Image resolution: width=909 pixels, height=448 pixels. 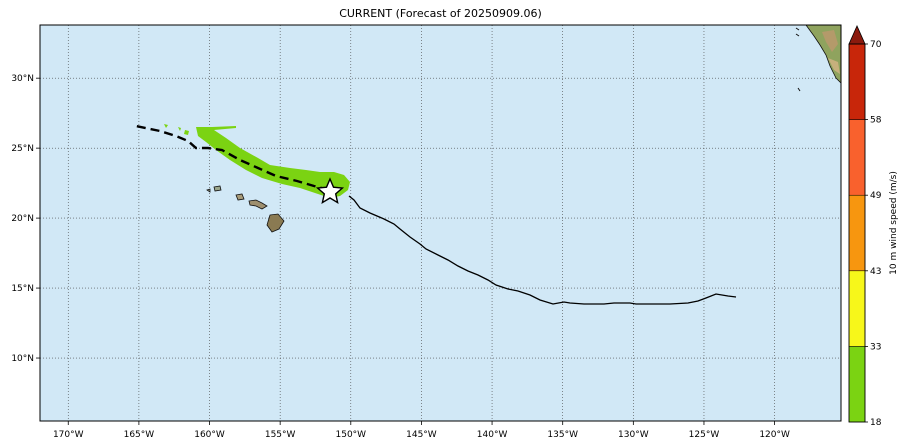 I want to click on colorbar-tick-label: 70, so click(x=876, y=45).